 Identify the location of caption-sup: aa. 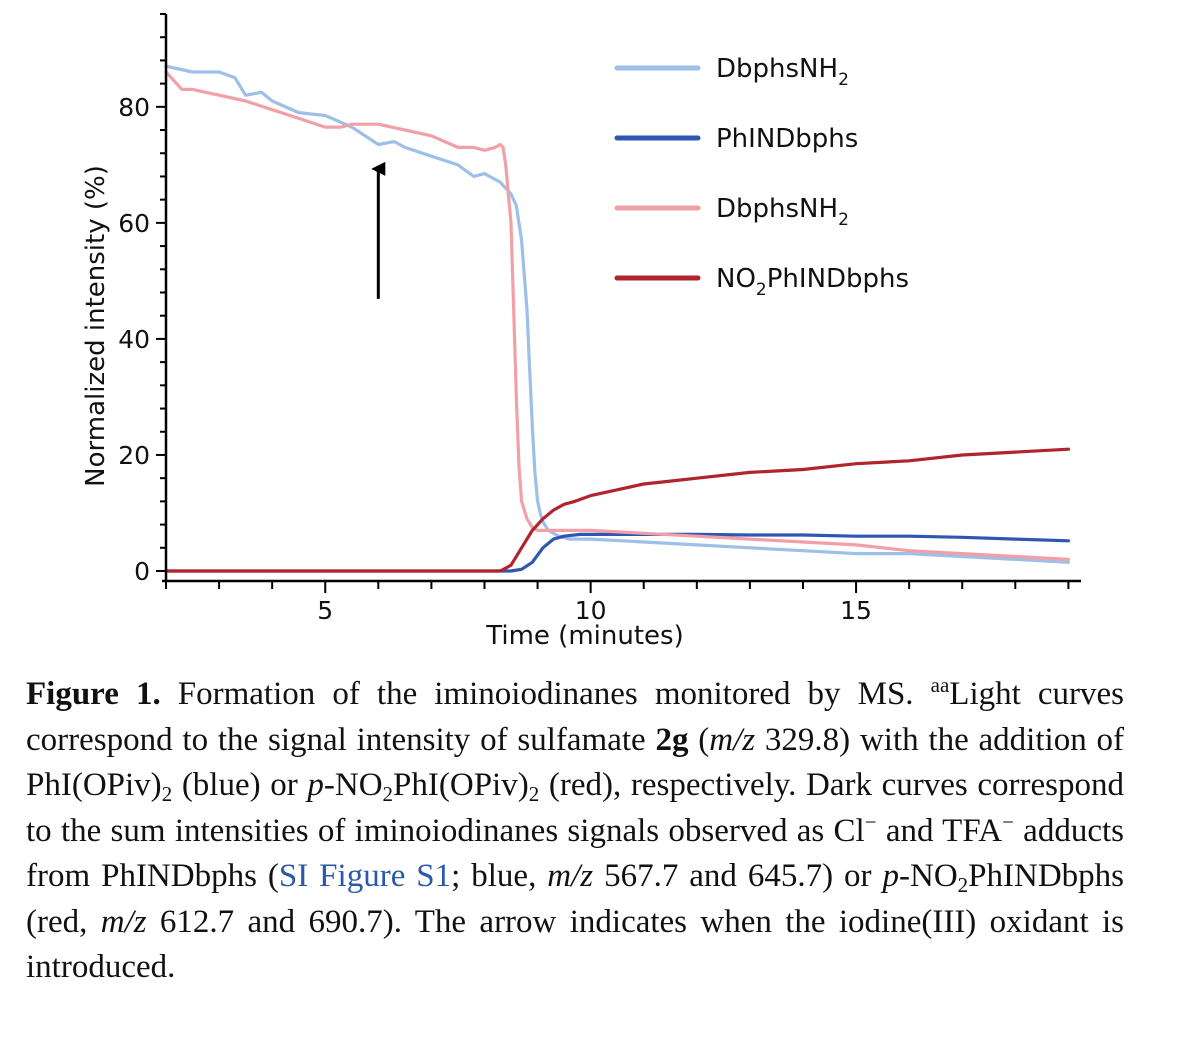
(940, 685).